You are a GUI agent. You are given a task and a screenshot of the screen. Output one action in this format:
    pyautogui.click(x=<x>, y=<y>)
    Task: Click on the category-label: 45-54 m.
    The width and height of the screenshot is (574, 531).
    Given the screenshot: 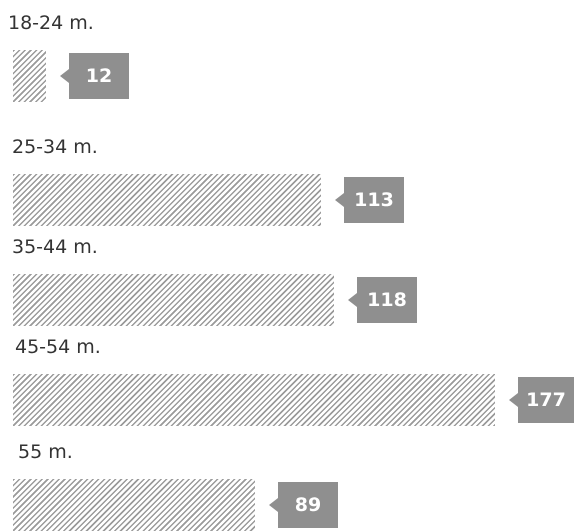 What is the action you would take?
    pyautogui.click(x=58, y=347)
    